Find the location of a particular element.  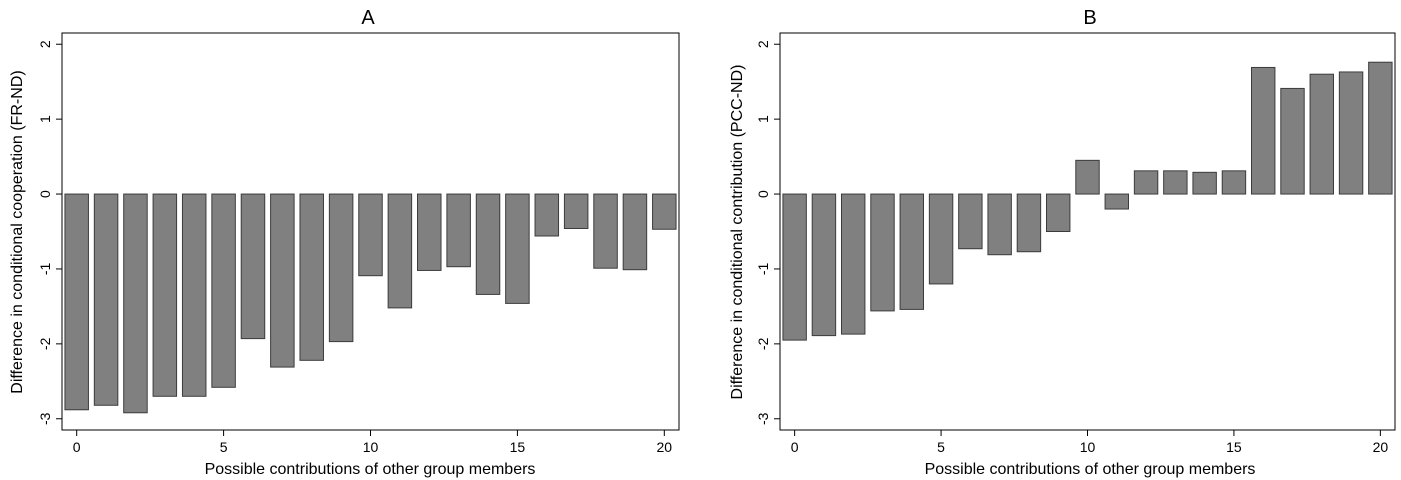

chart-title: A is located at coordinates (368, 18).